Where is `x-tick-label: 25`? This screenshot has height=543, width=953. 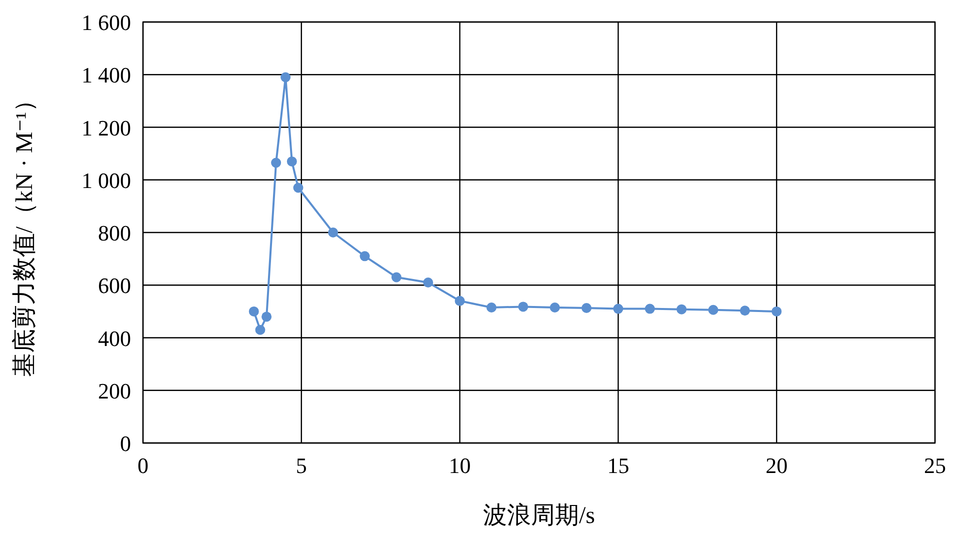
x-tick-label: 25 is located at coordinates (935, 465).